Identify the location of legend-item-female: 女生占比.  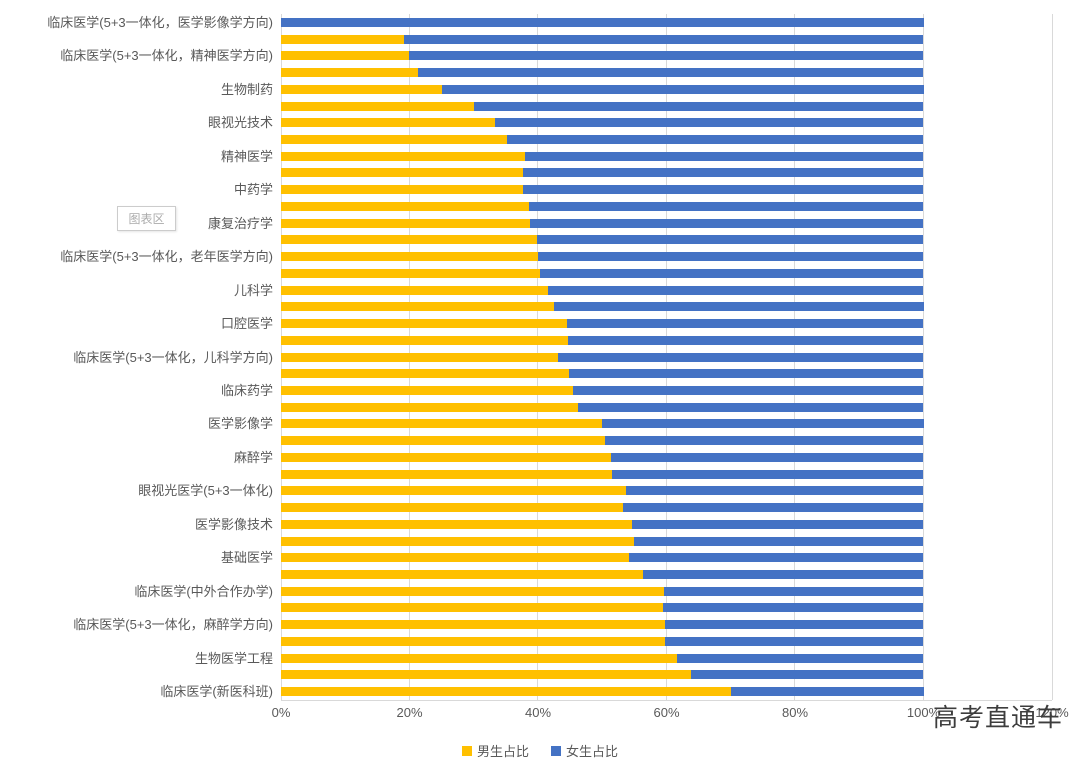
(584, 750).